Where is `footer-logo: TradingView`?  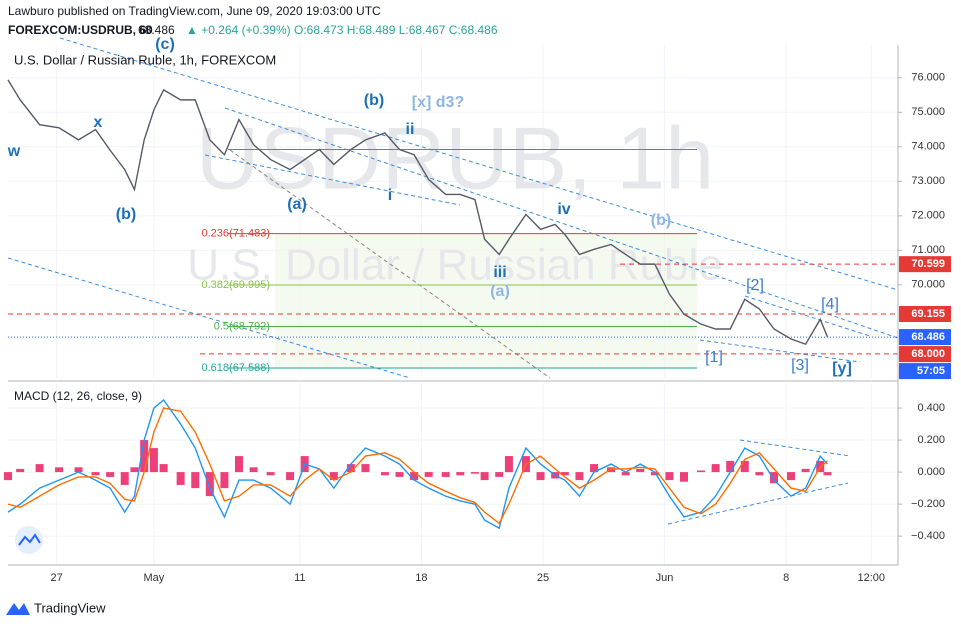
footer-logo: TradingView is located at coordinates (56, 607).